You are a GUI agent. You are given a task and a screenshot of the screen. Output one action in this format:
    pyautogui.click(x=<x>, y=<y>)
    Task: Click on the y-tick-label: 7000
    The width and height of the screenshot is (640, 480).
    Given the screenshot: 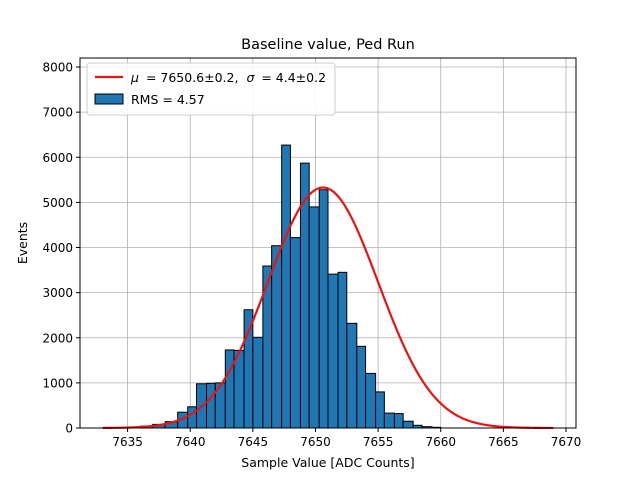 What is the action you would take?
    pyautogui.click(x=57, y=113)
    